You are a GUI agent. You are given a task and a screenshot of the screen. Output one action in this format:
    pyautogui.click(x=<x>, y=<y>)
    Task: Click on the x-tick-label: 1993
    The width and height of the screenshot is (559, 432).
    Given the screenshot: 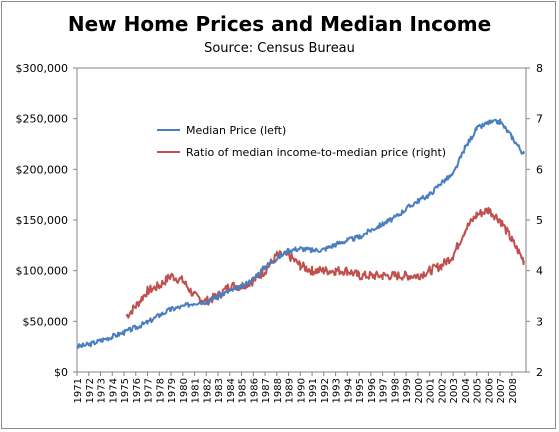 What is the action you would take?
    pyautogui.click(x=337, y=390)
    